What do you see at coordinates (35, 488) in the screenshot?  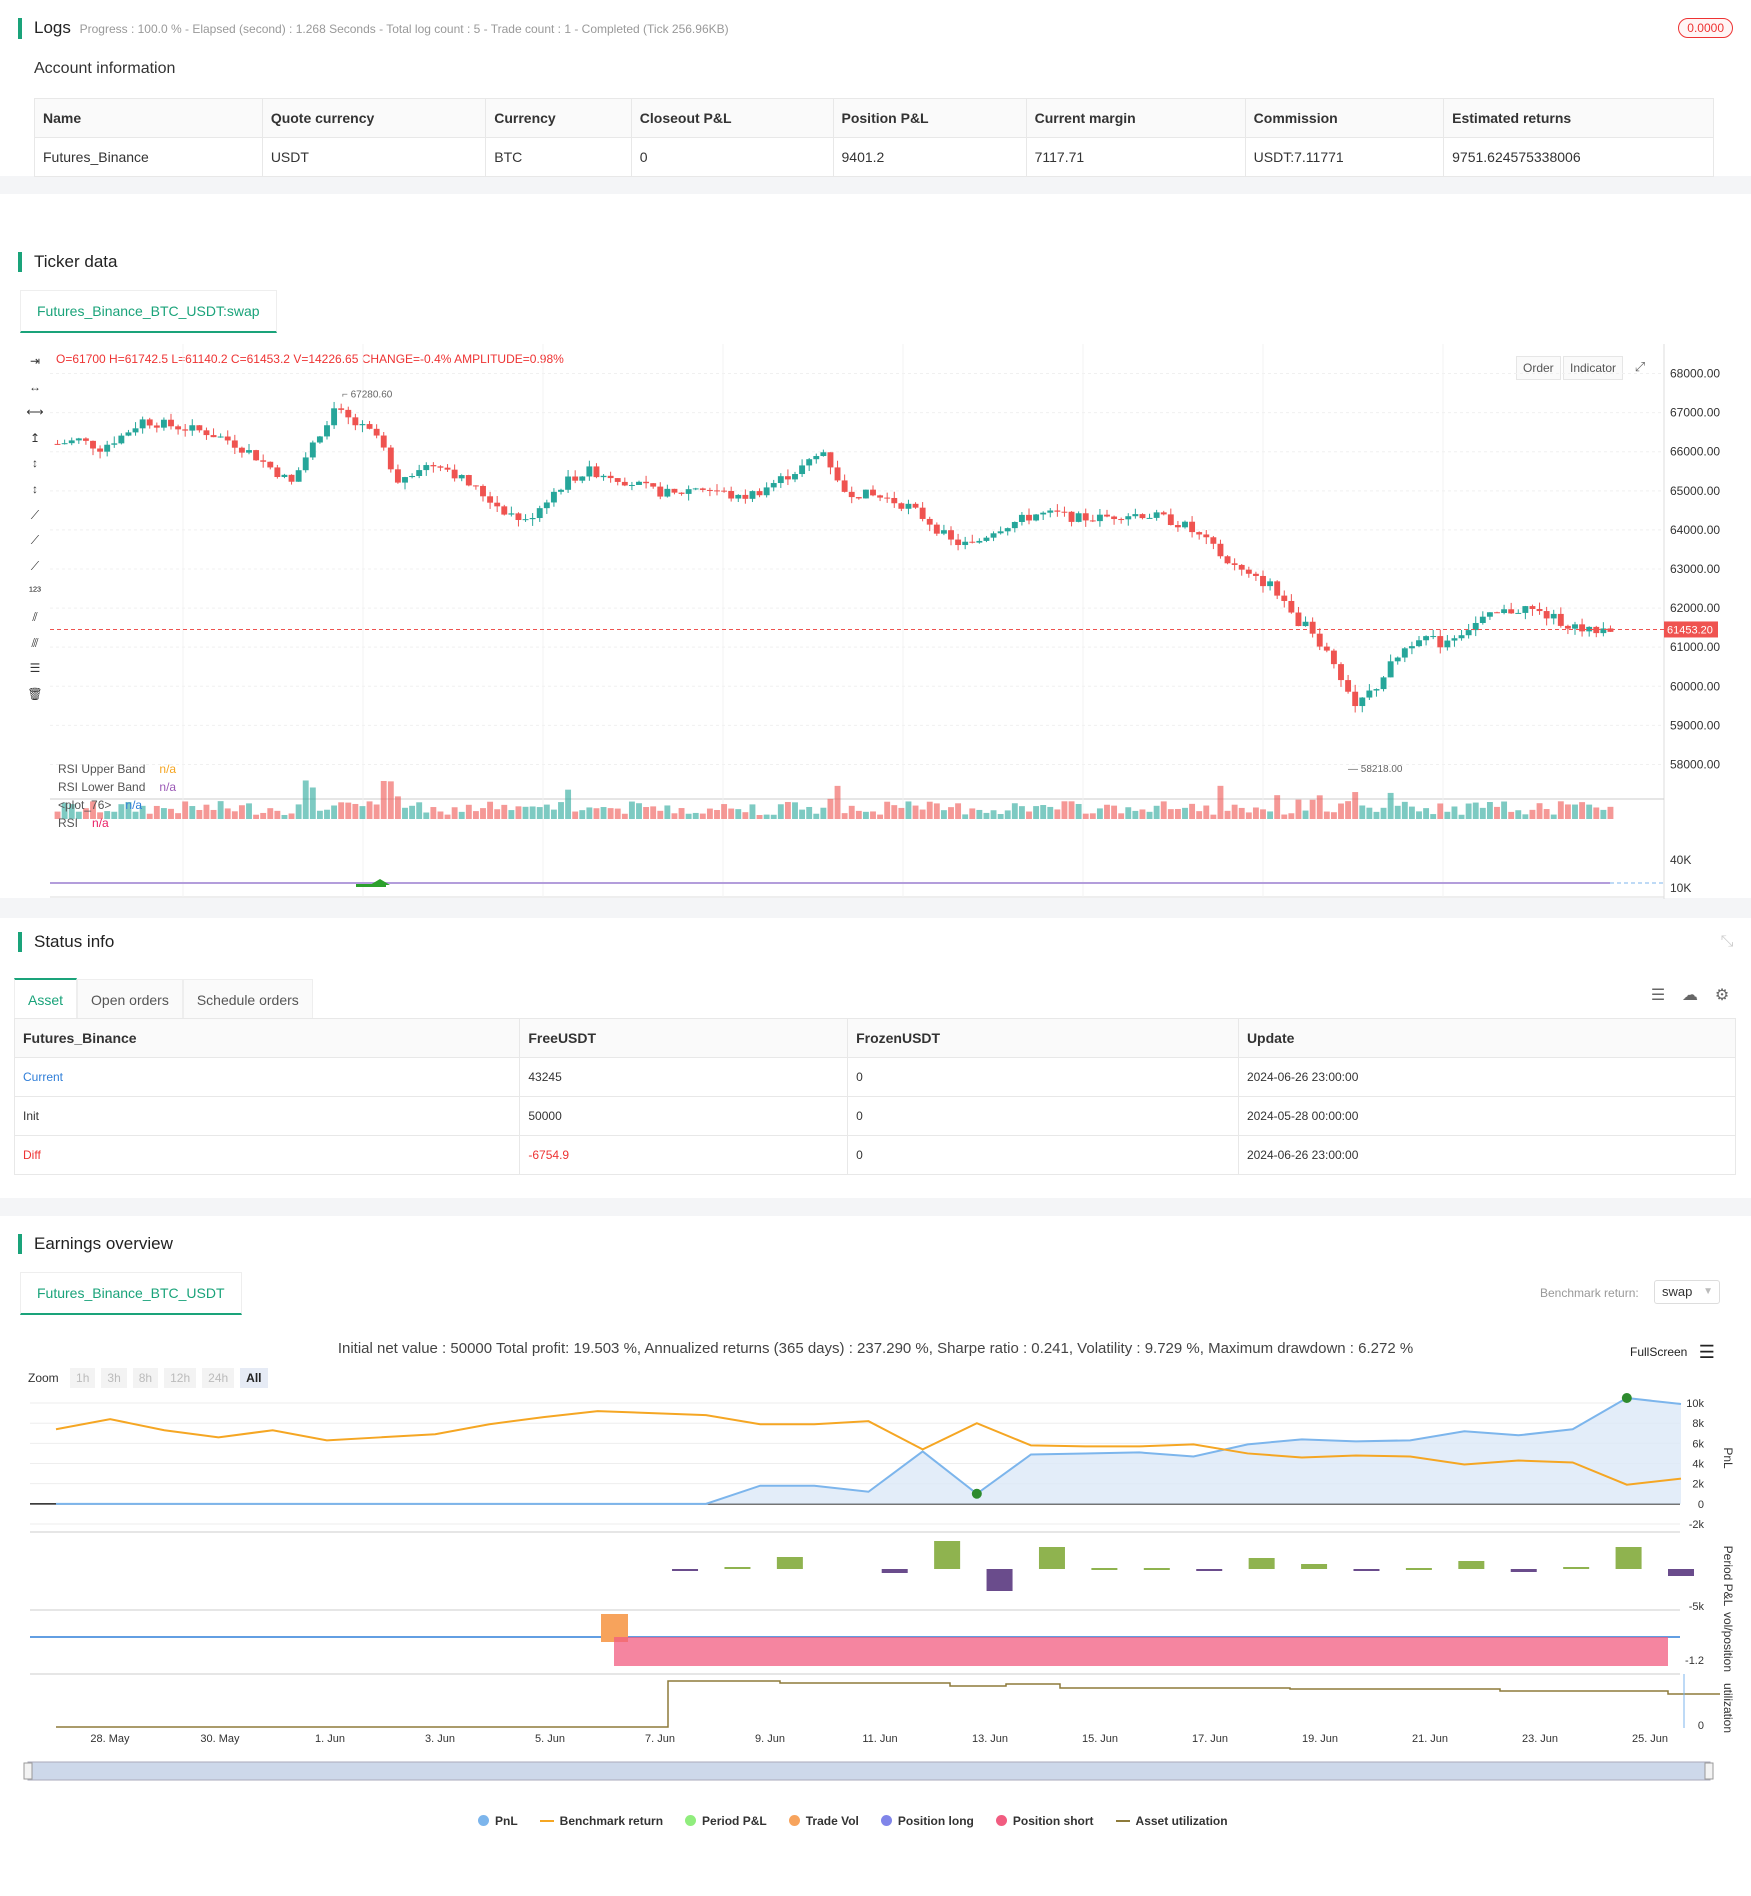 I see `vertical-segment-icon: ↕` at bounding box center [35, 488].